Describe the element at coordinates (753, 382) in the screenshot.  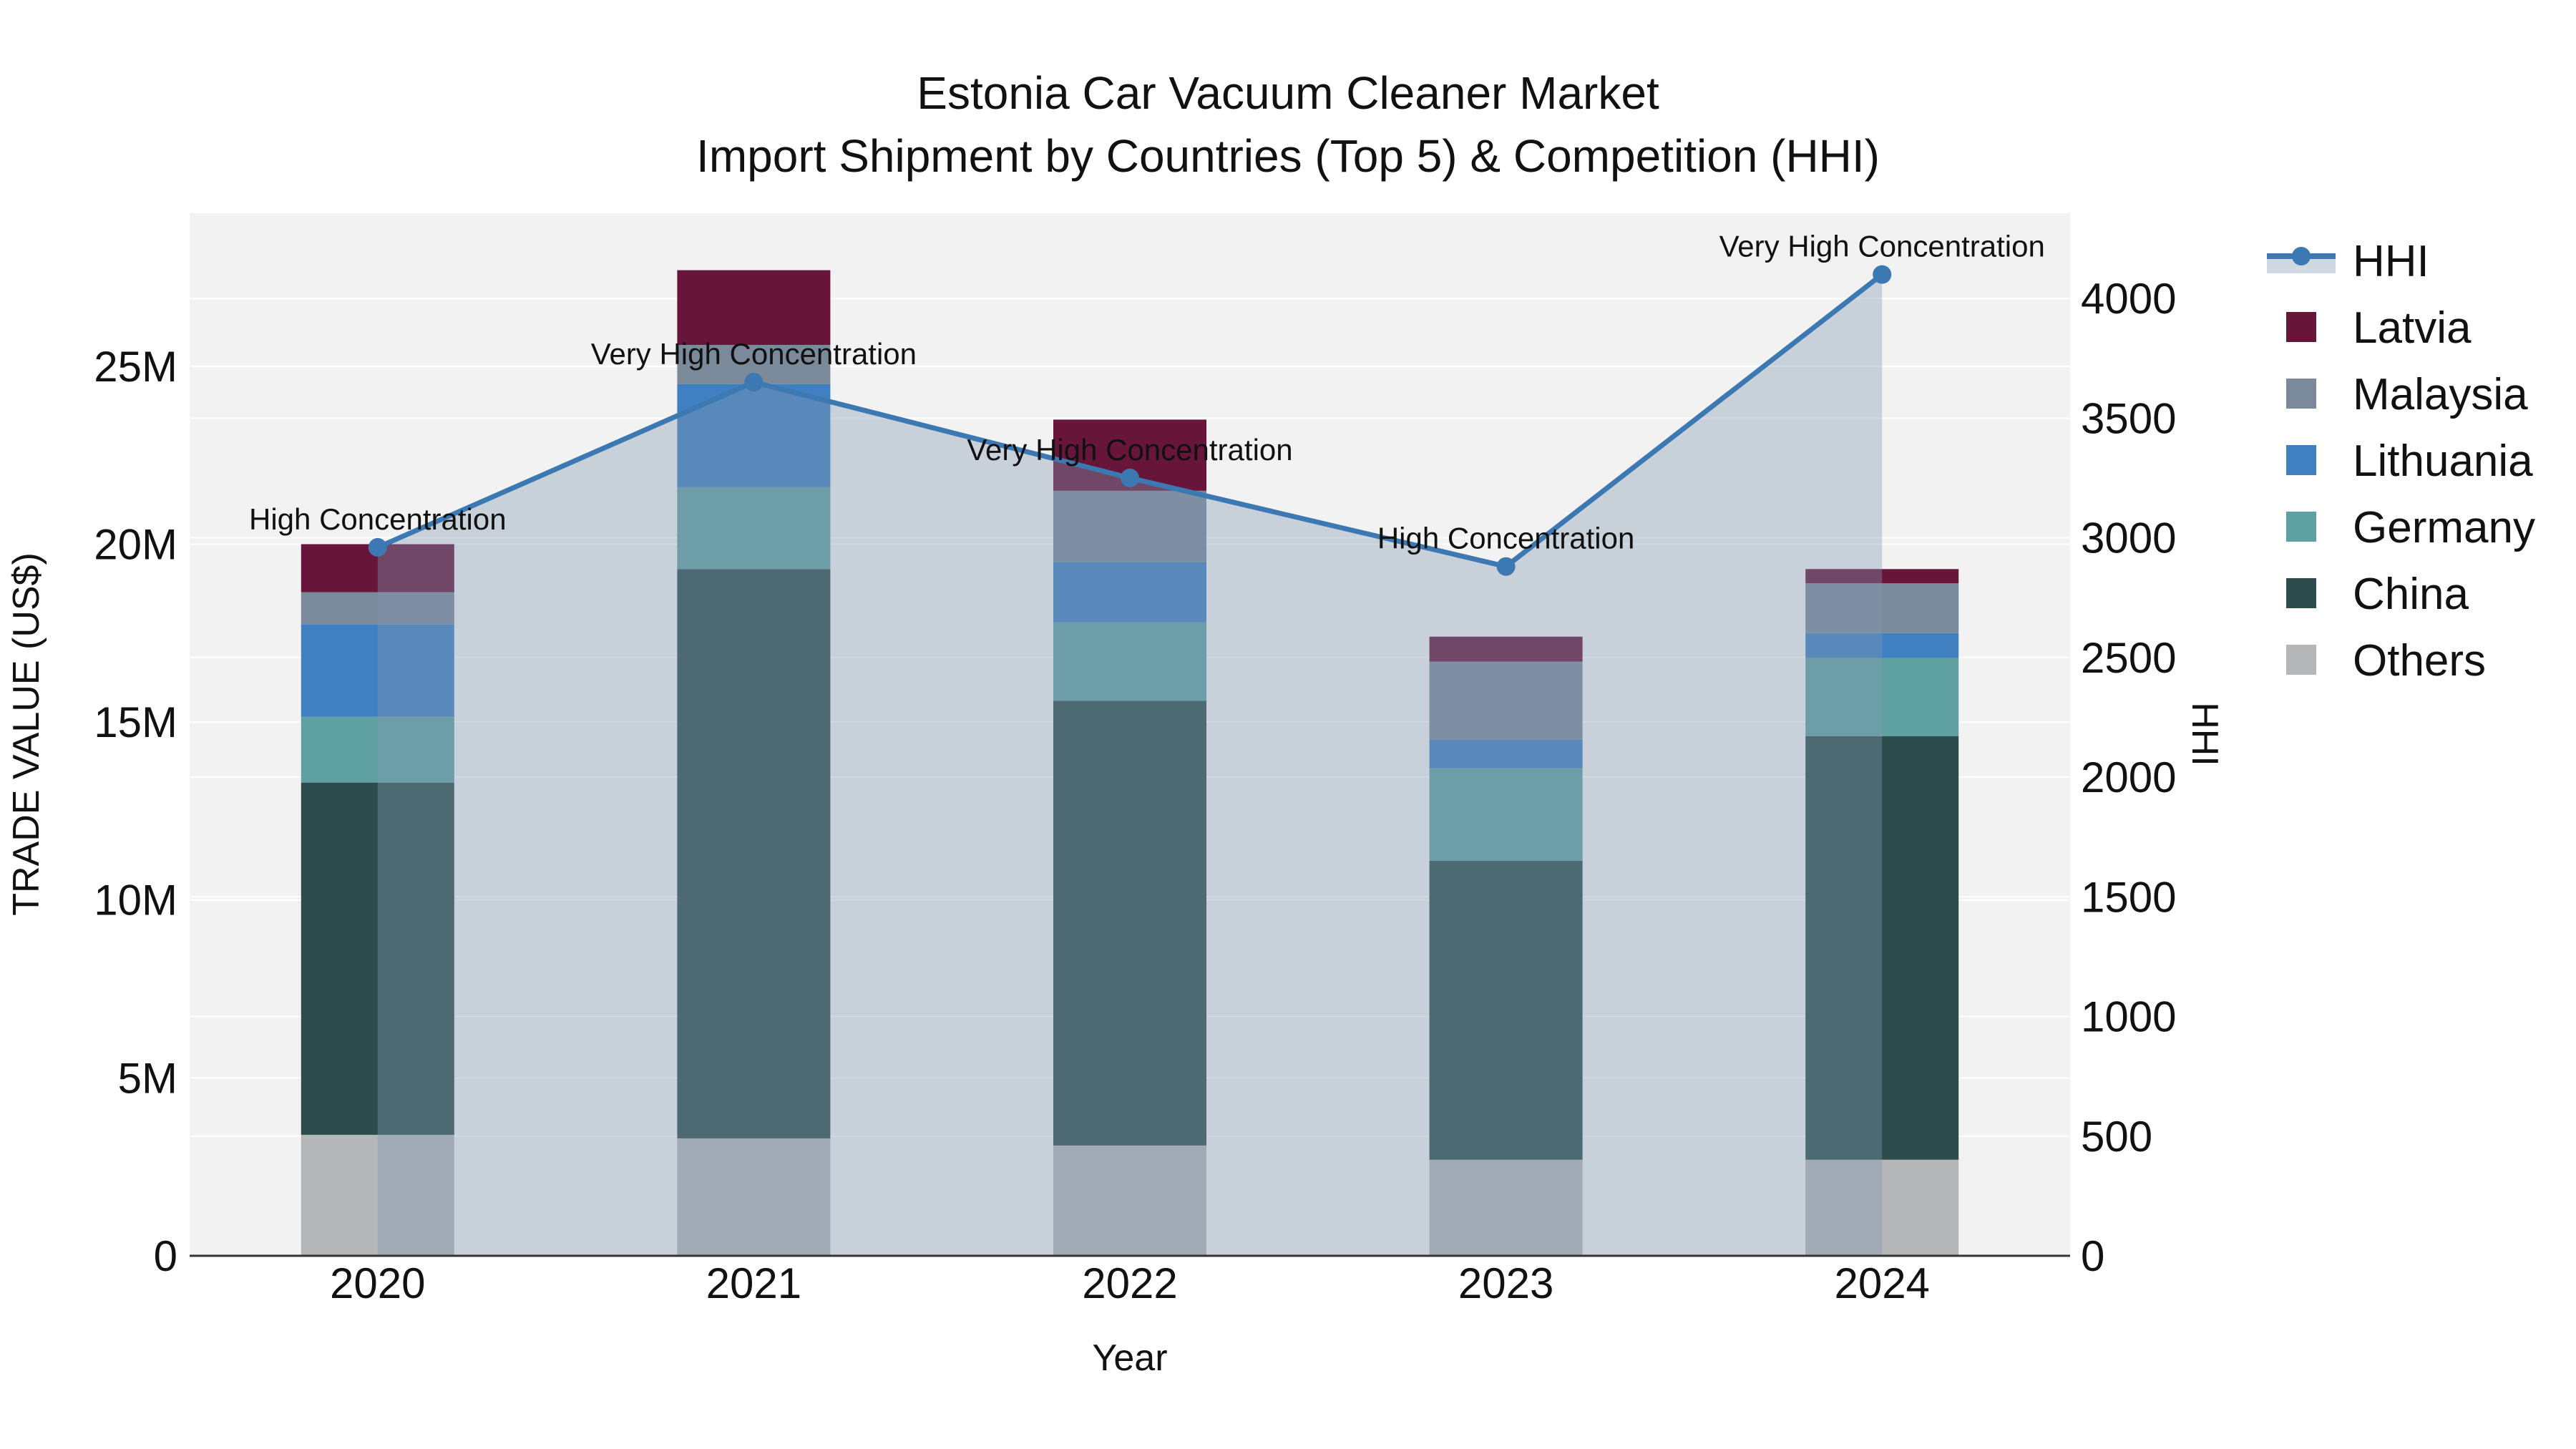
I see `hhi-marker-2021` at that location.